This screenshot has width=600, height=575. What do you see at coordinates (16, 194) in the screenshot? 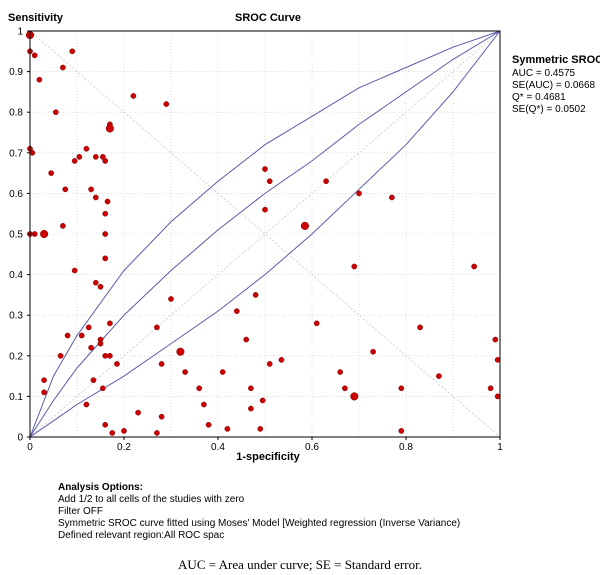
I see `y-tick-label: 0.6` at bounding box center [16, 194].